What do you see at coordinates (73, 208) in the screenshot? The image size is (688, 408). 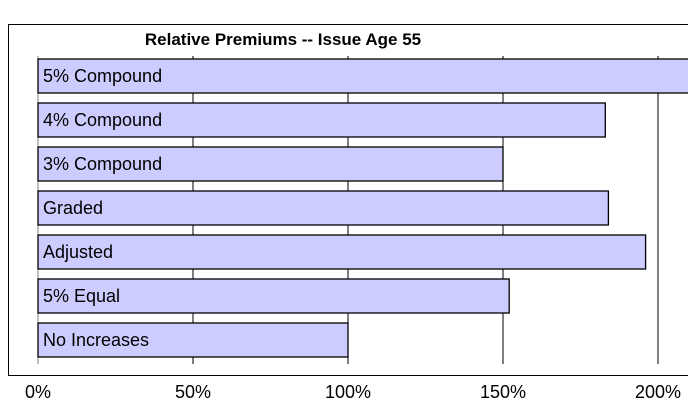 I see `bar-label: Graded` at bounding box center [73, 208].